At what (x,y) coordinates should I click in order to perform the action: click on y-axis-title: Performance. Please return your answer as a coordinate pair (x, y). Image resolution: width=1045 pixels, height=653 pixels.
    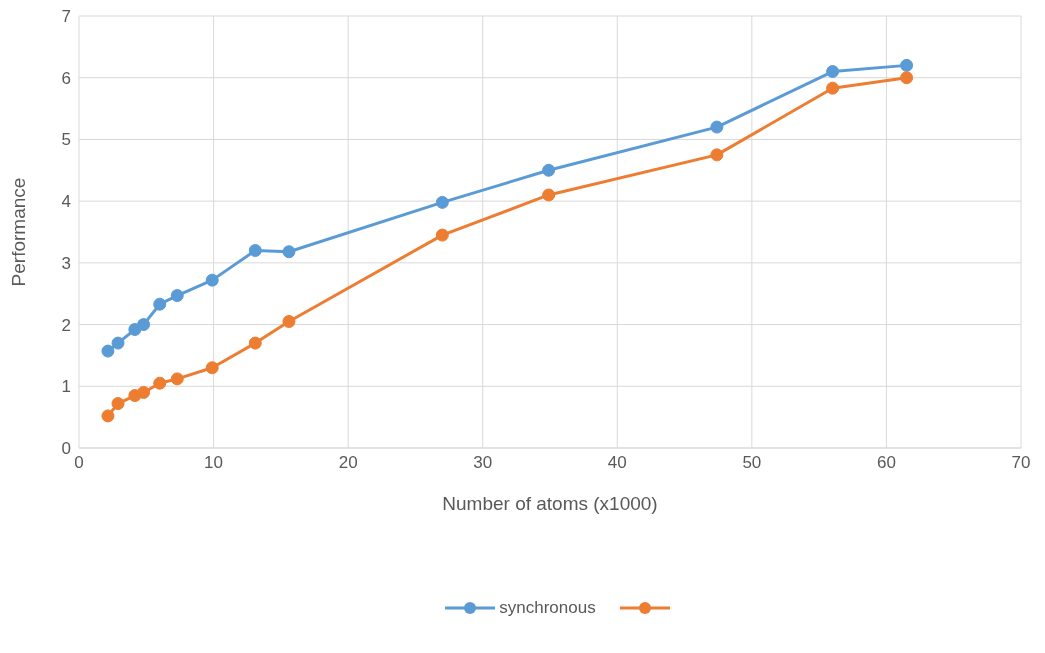
    Looking at the image, I should click on (18, 232).